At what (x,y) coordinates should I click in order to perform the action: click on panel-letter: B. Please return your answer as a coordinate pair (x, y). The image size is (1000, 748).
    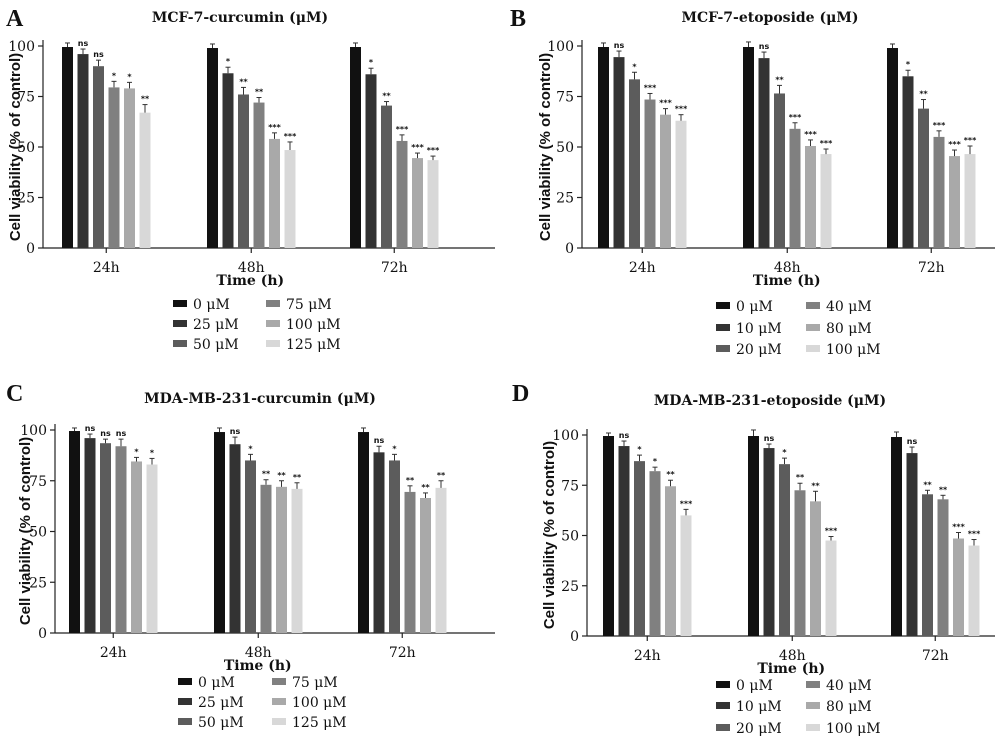
    Looking at the image, I should click on (518, 19).